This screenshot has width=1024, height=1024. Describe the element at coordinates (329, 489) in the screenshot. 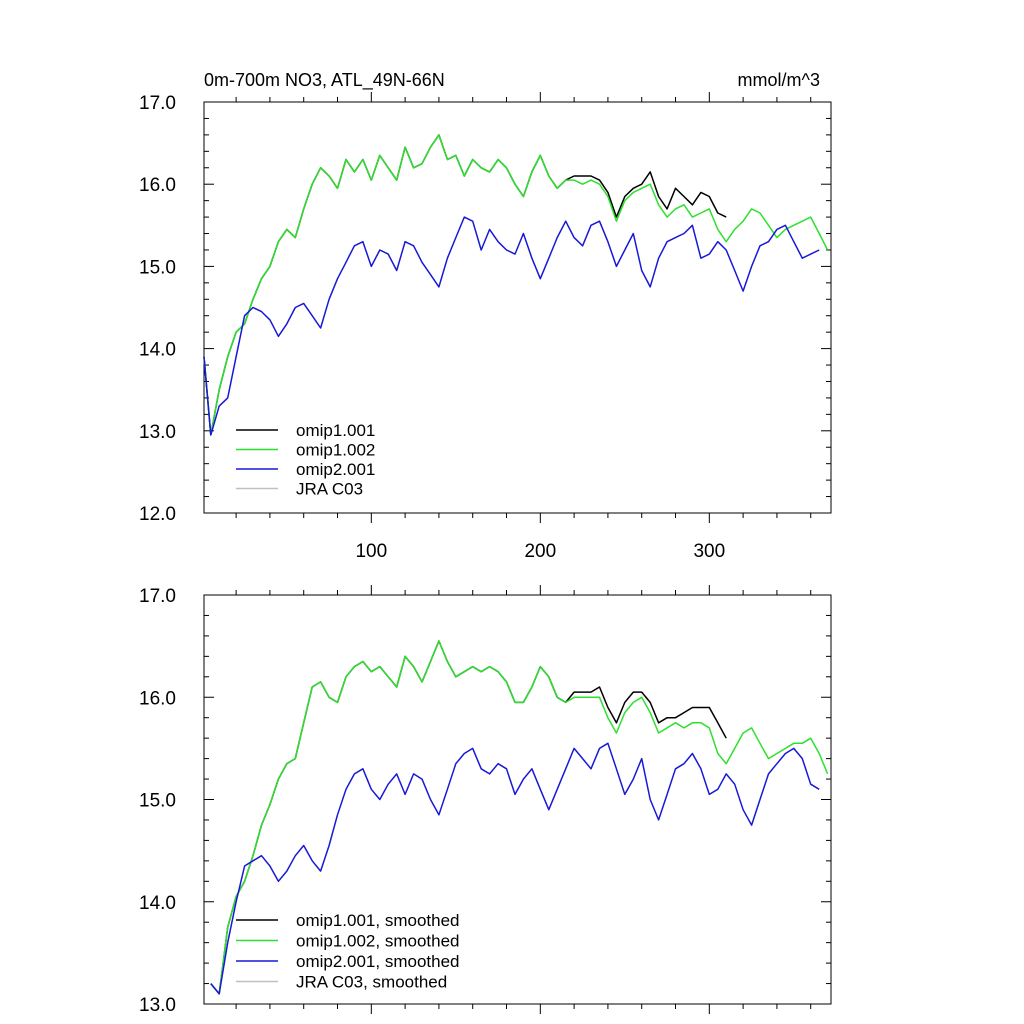

I see `legend-label: JRA C03` at that location.